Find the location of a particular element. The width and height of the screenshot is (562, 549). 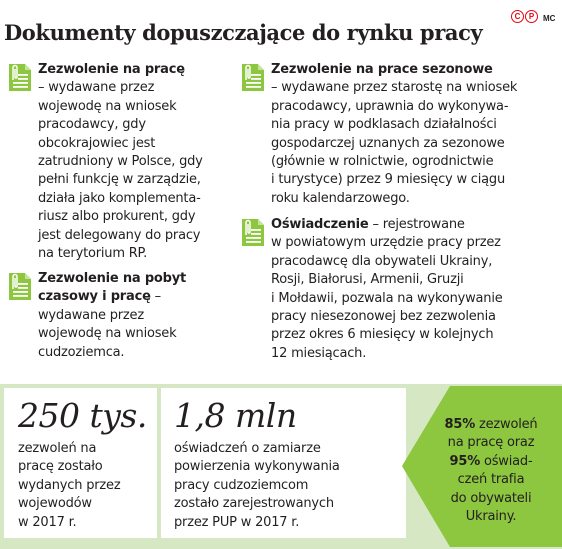

highlight-percent: 95% is located at coordinates (465, 461).